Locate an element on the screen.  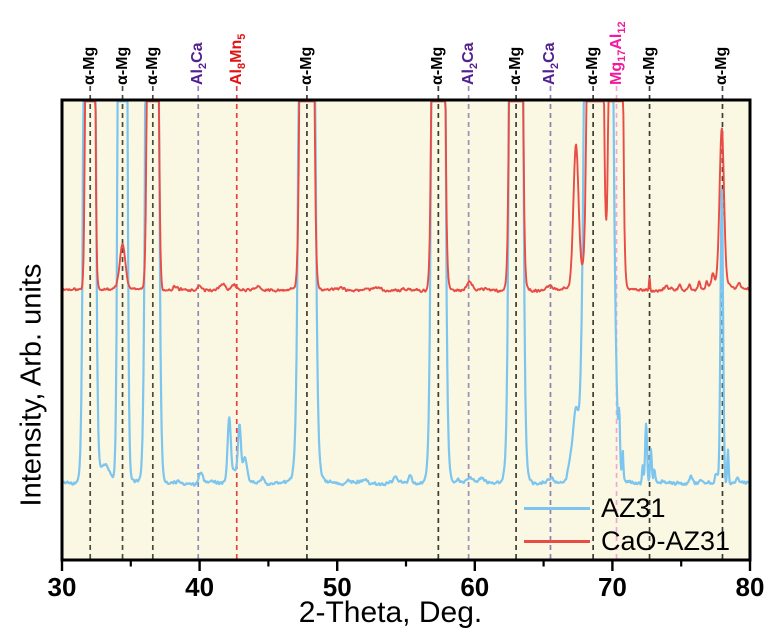
x-tick-label: 80 is located at coordinates (750, 587).